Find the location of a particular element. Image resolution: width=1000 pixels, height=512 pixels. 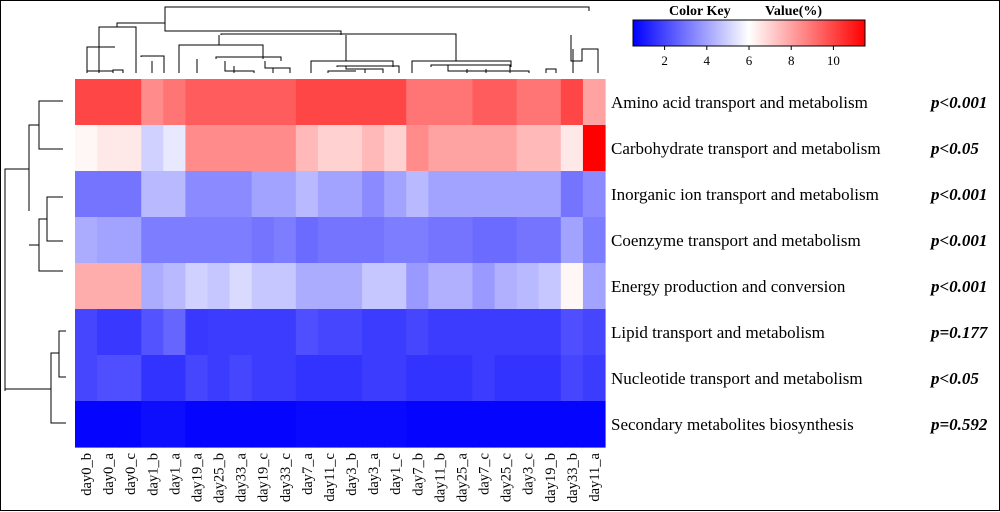

row-label: Coenzyme transport and metabolism is located at coordinates (736, 240).